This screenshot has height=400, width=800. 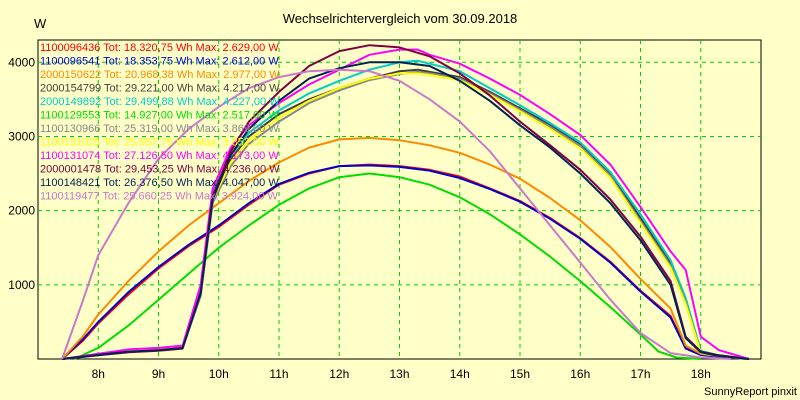 I want to click on x-tick-label: 13h, so click(x=399, y=374).